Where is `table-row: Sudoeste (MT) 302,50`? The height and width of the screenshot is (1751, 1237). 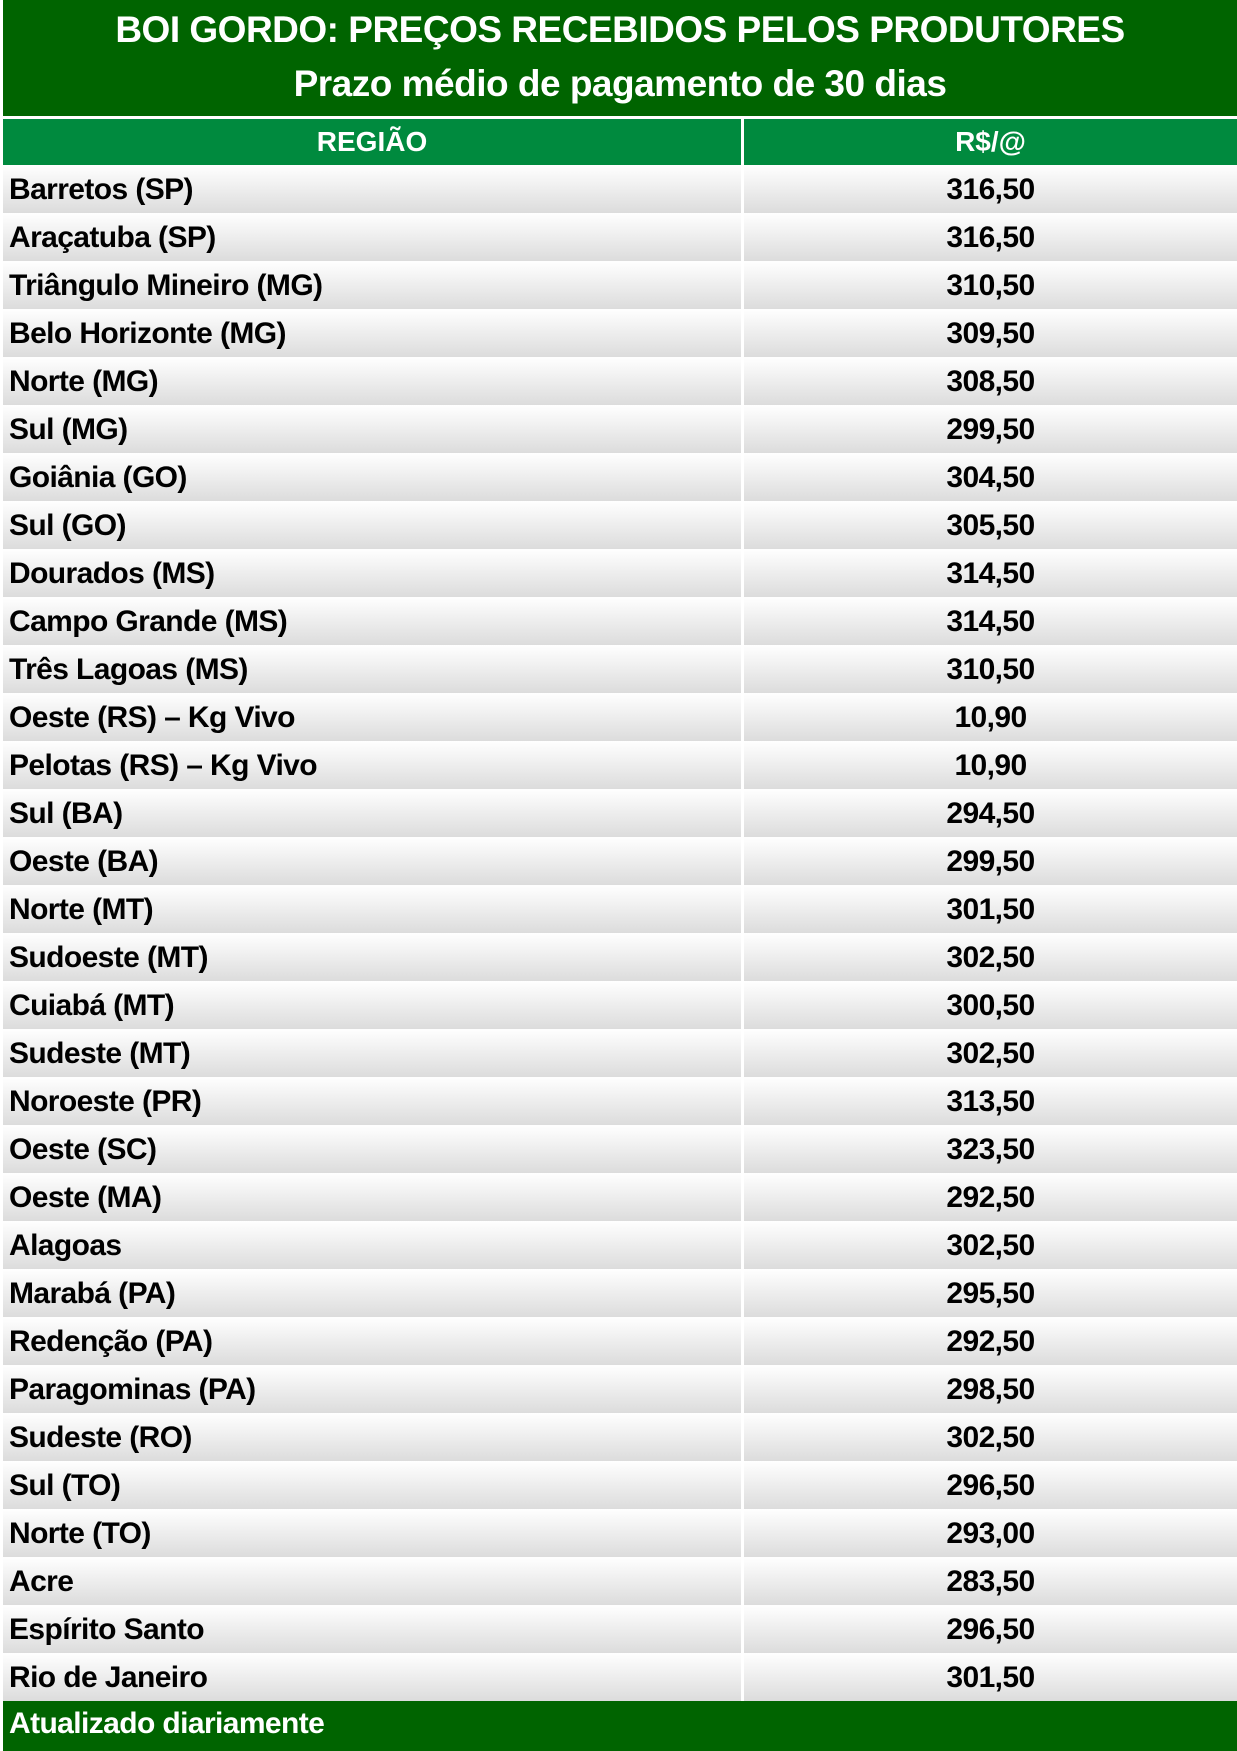 table-row: Sudoeste (MT) 302,50 is located at coordinates (620, 957).